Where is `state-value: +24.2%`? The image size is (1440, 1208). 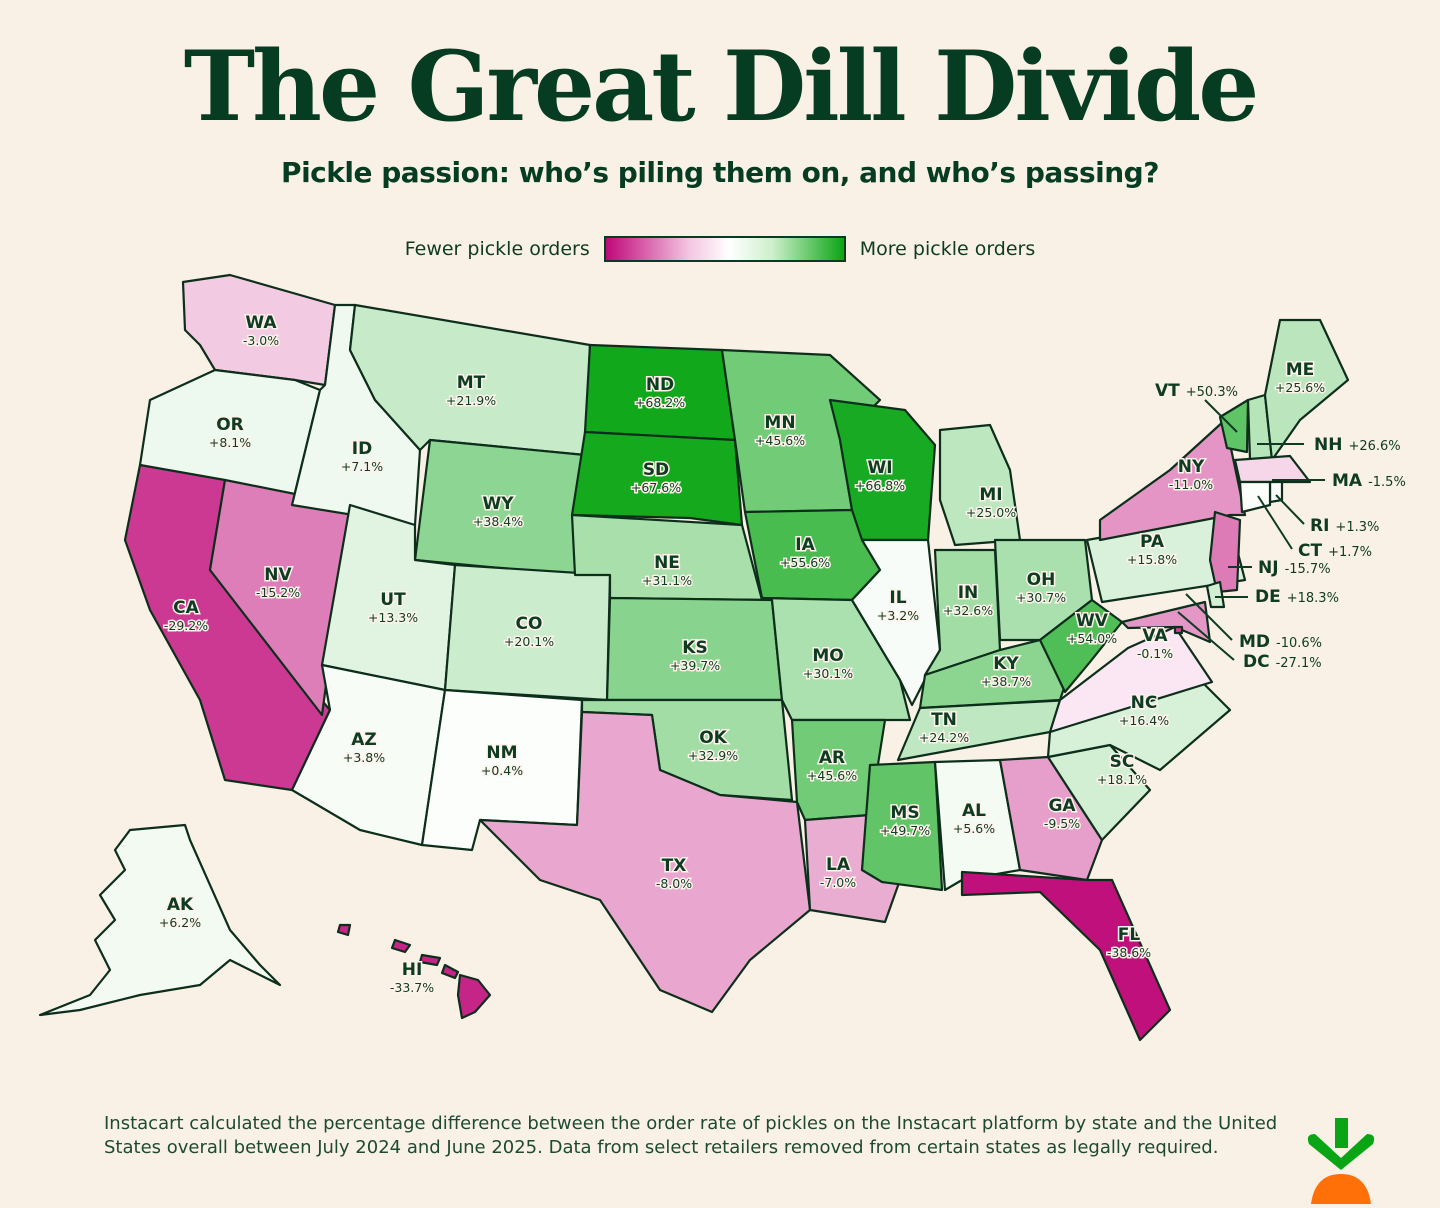 state-value: +24.2% is located at coordinates (944, 737).